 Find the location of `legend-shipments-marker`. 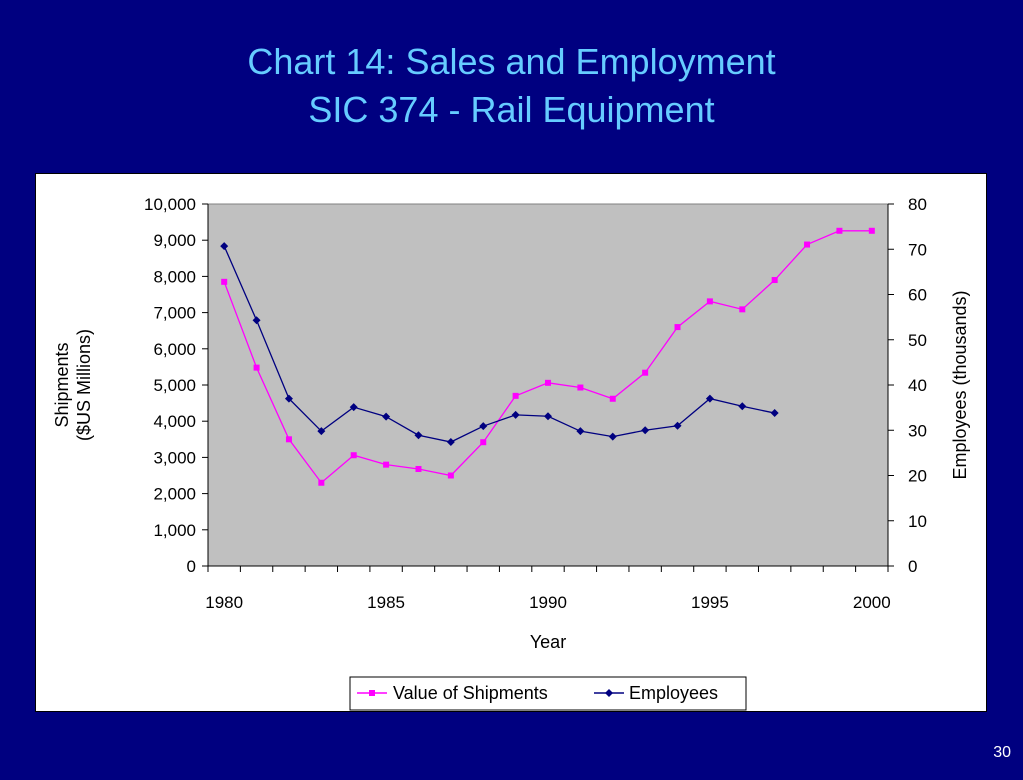

legend-shipments-marker is located at coordinates (372, 693).